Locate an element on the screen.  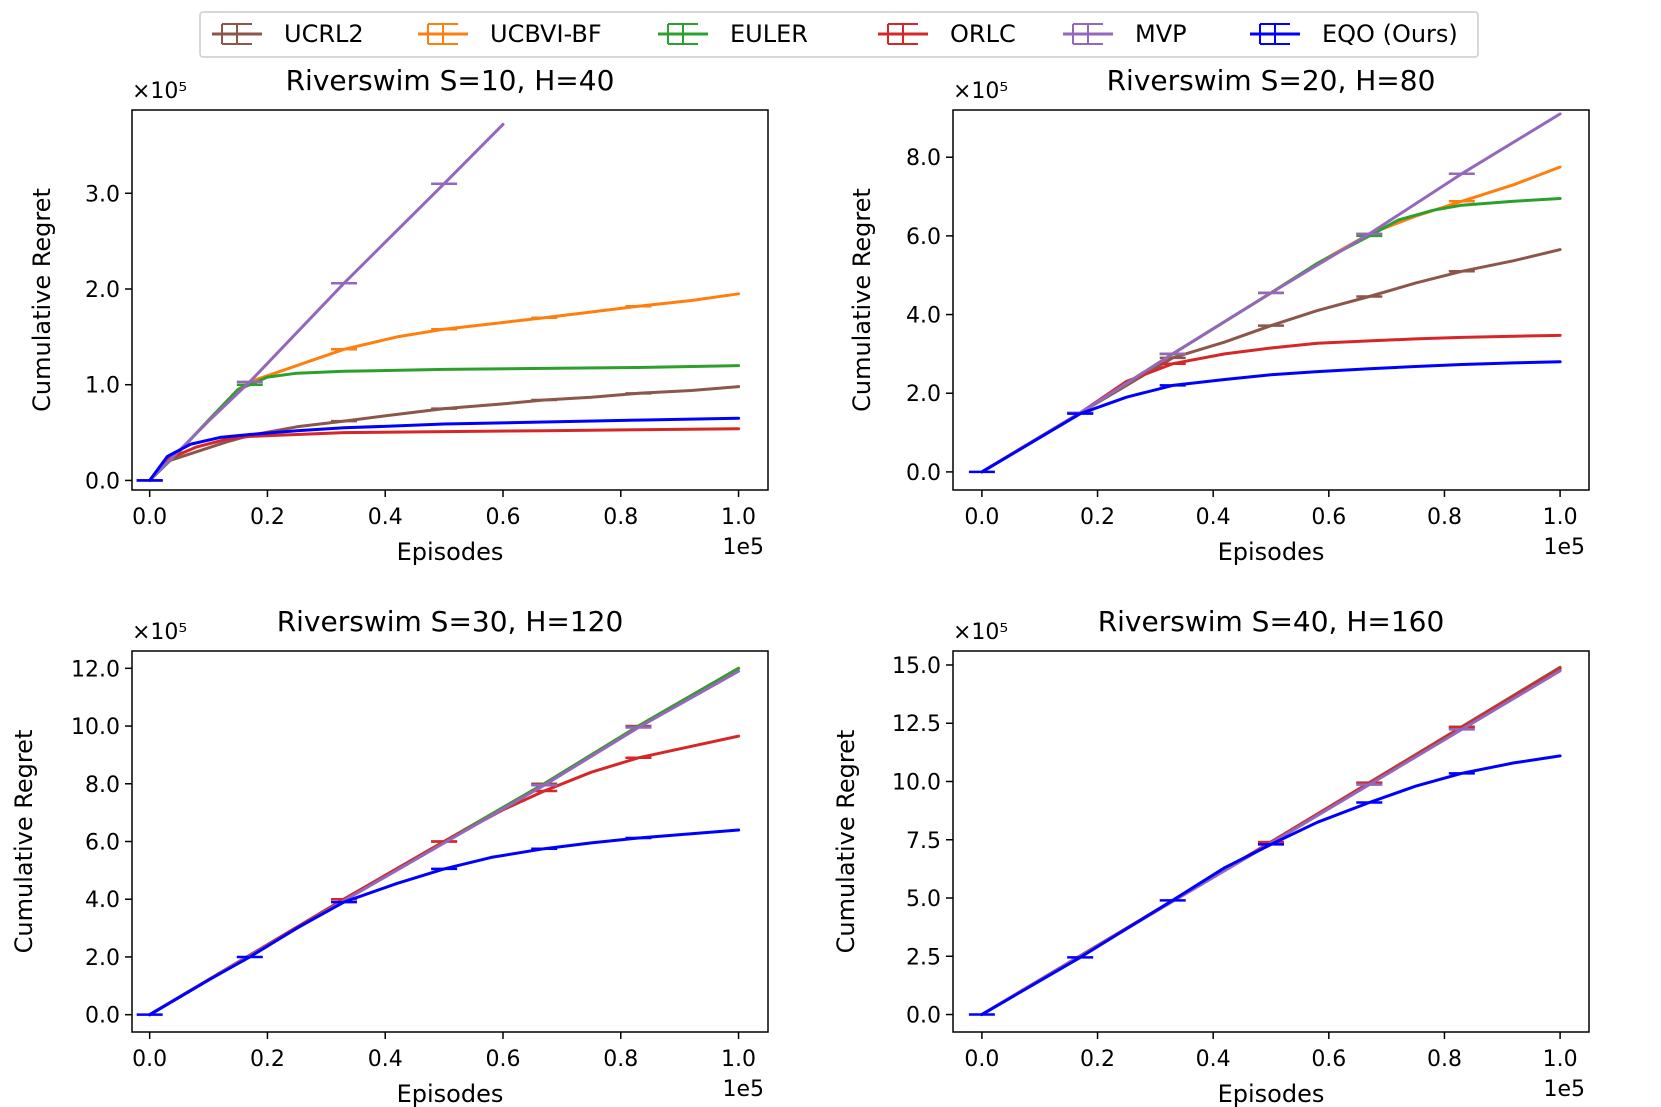
legend-item-euler: EULER is located at coordinates (733, 34).